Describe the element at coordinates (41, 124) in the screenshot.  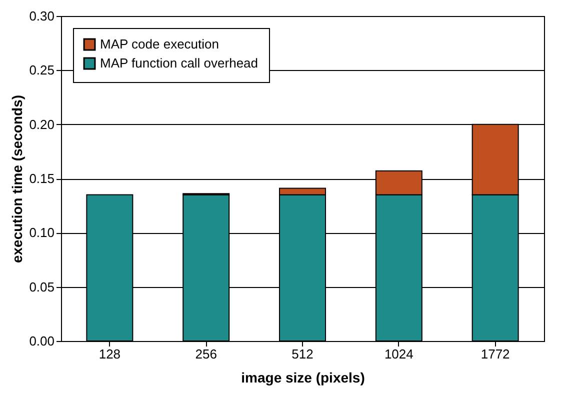
I see `y-tick-label: 0.20` at that location.